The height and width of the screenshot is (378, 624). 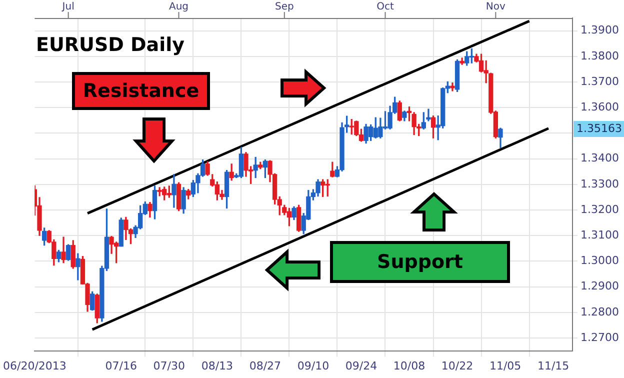 I want to click on text: Nov, so click(x=496, y=7).